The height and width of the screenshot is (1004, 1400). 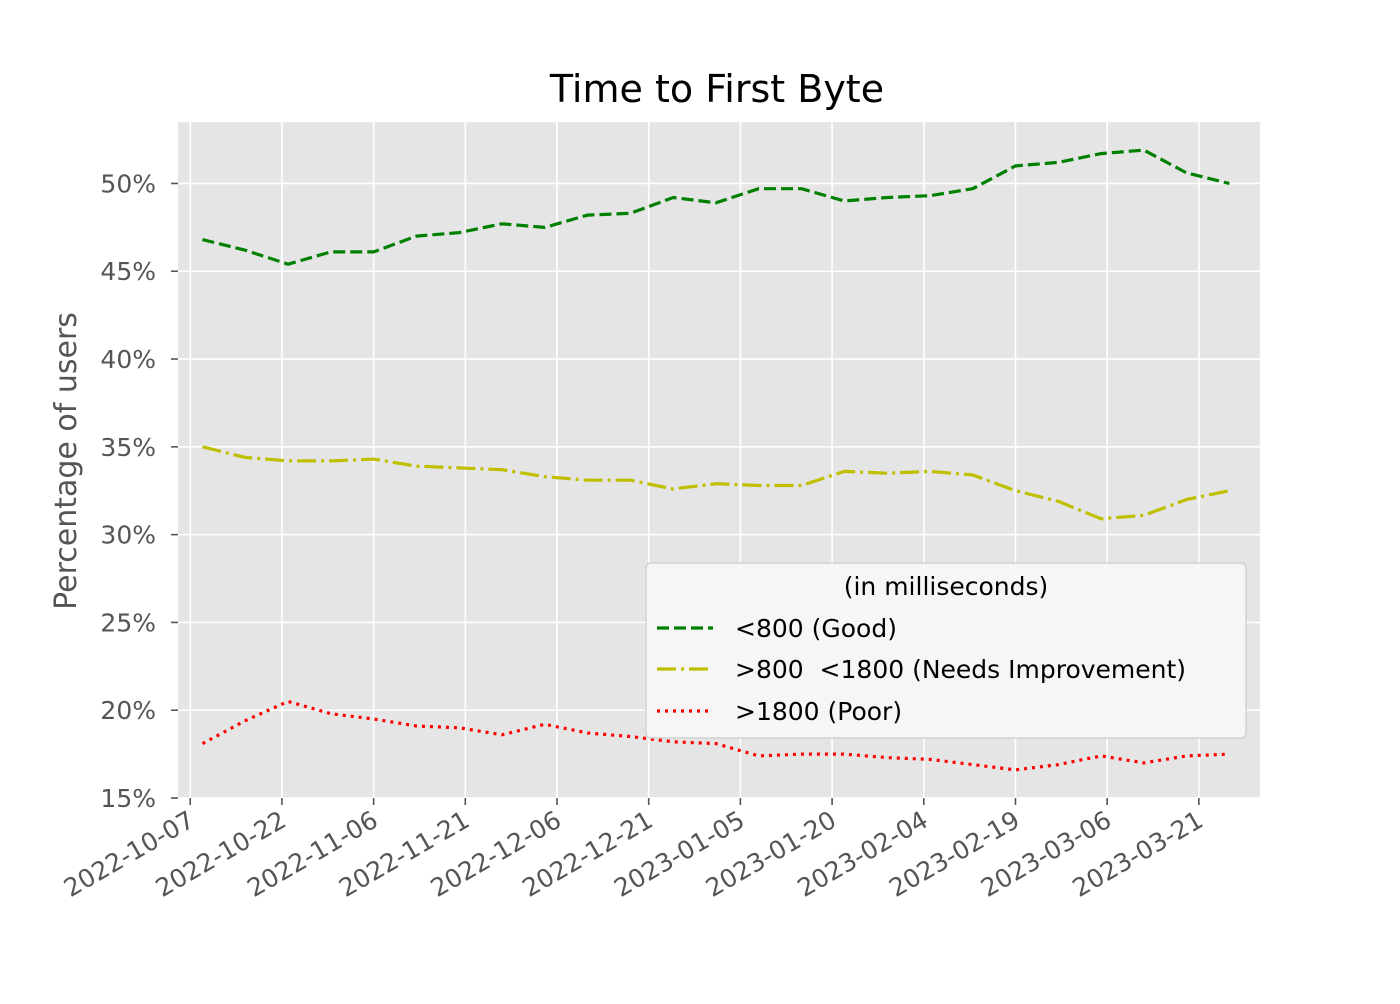 I want to click on legend-title: (in milliseconds), so click(x=946, y=586).